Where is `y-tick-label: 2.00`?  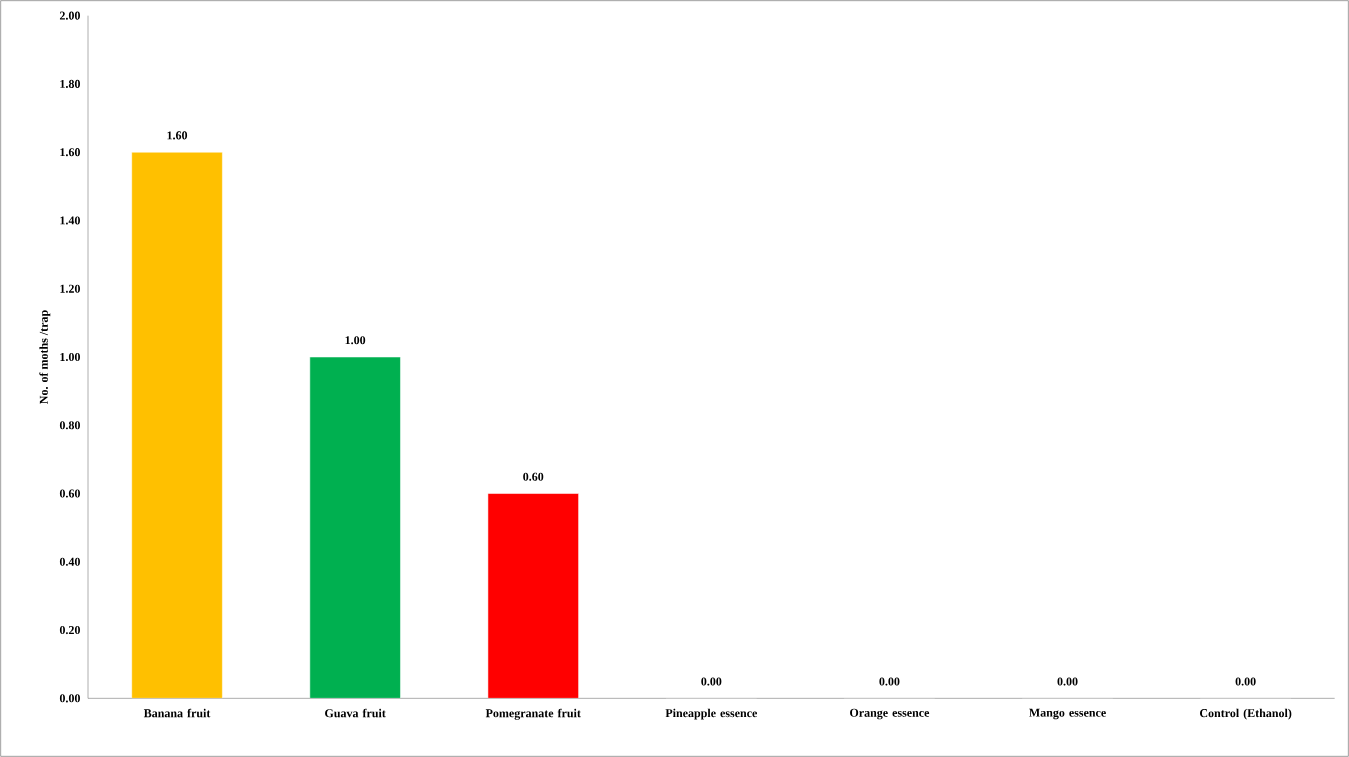 y-tick-label: 2.00 is located at coordinates (69, 15).